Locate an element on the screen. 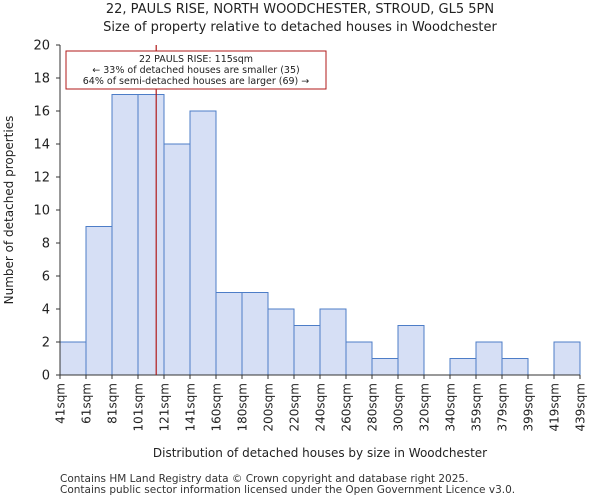 The width and height of the screenshot is (600, 500). bar-419sqm is located at coordinates (567, 358).